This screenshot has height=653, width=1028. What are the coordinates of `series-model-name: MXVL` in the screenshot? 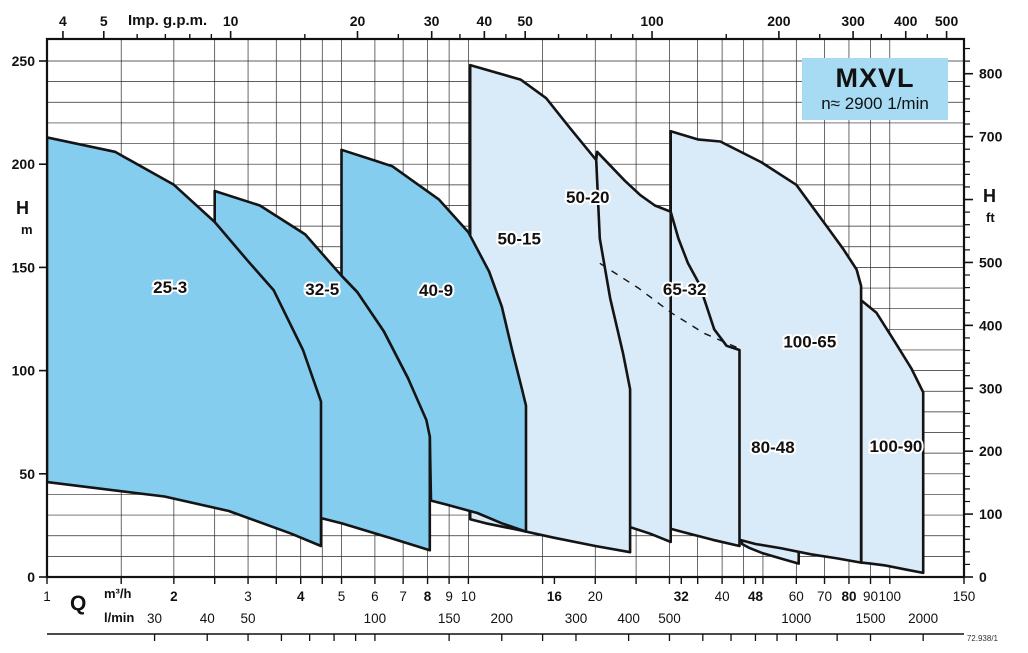 It's located at (875, 77).